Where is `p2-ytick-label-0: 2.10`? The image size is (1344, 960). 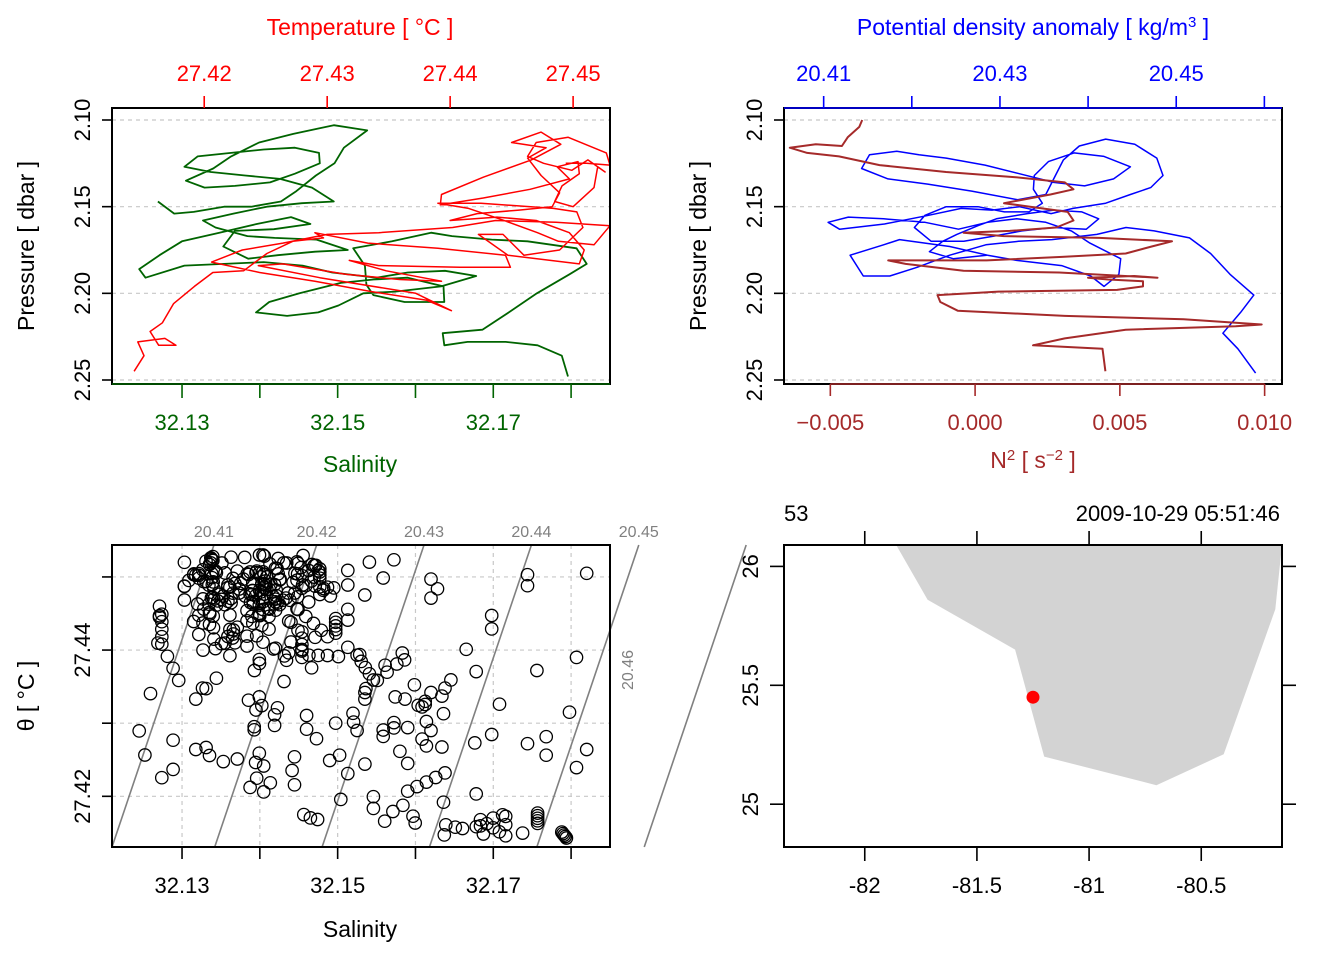 p2-ytick-label-0: 2.10 is located at coordinates (754, 120).